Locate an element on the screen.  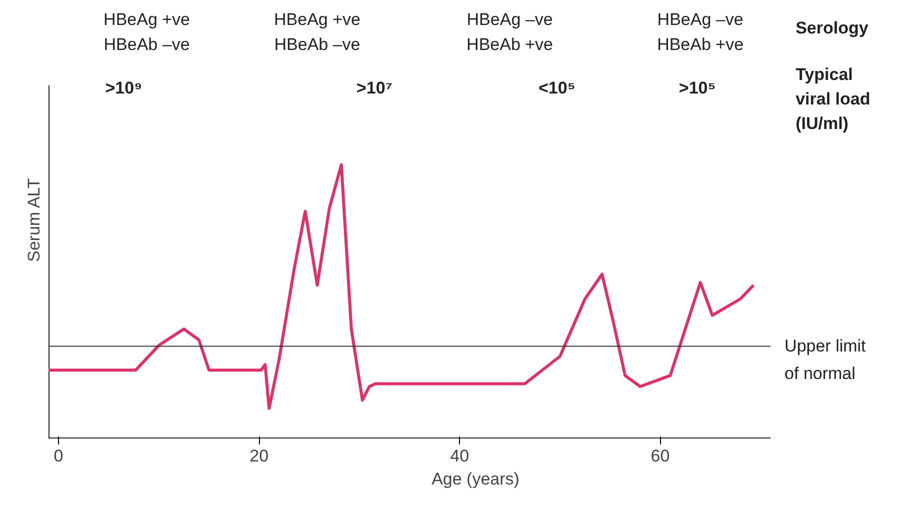
x-tick-label: 20 is located at coordinates (259, 456).